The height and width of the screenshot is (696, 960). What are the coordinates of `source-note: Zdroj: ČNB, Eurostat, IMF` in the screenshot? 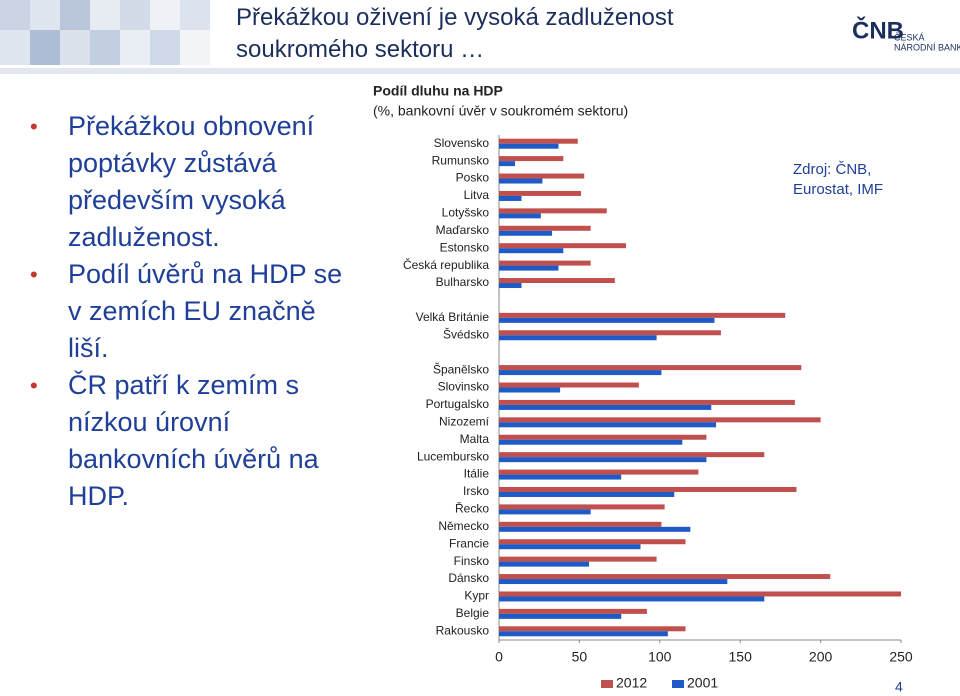 It's located at (838, 179).